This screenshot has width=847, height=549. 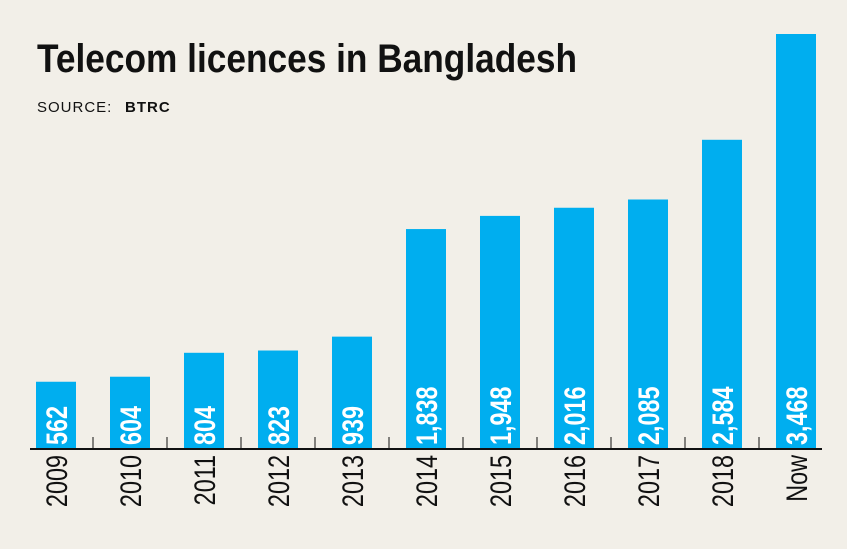 What do you see at coordinates (797, 478) in the screenshot?
I see `x-tick-label: Now` at bounding box center [797, 478].